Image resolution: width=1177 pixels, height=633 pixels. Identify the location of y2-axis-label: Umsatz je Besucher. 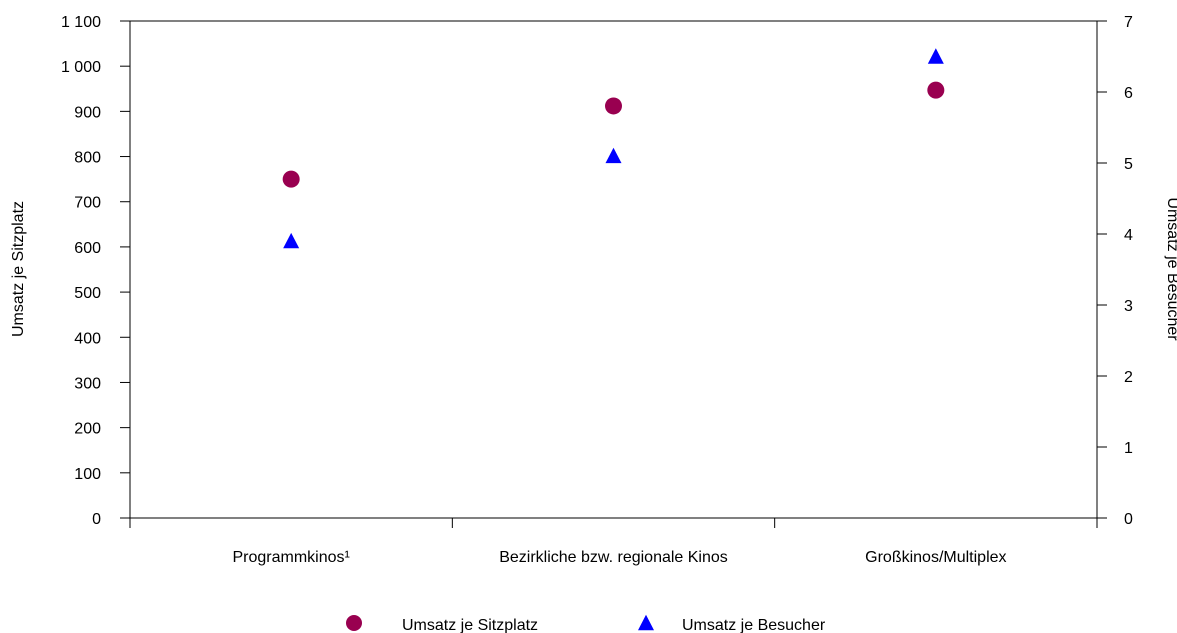
(1170, 269).